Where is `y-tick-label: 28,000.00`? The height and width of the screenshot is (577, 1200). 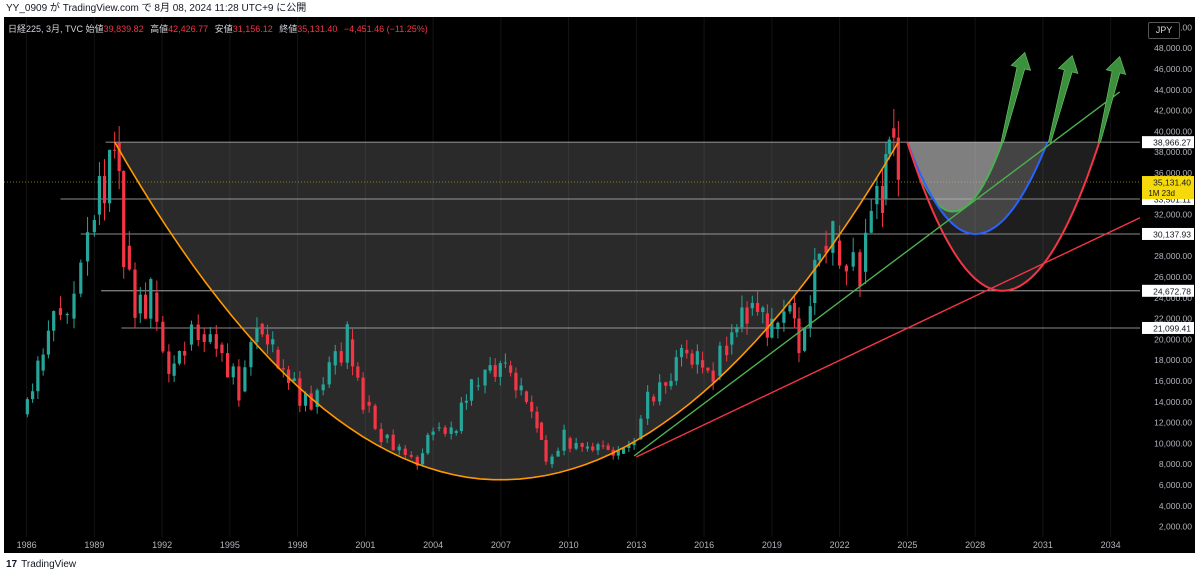
y-tick-label: 28,000.00 is located at coordinates (1173, 256).